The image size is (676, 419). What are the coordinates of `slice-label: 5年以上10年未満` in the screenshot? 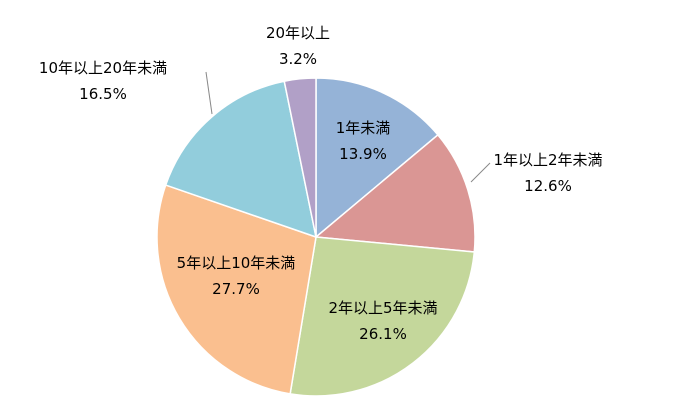 It's located at (236, 263).